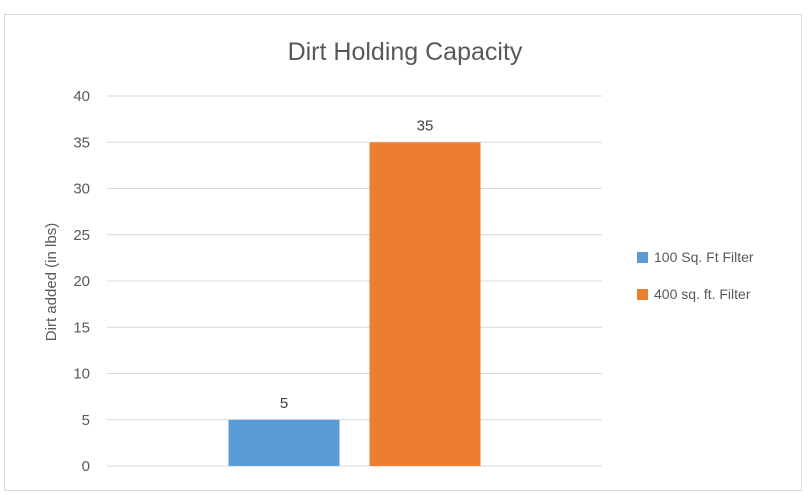  What do you see at coordinates (81, 235) in the screenshot?
I see `y-tick-label: 25` at bounding box center [81, 235].